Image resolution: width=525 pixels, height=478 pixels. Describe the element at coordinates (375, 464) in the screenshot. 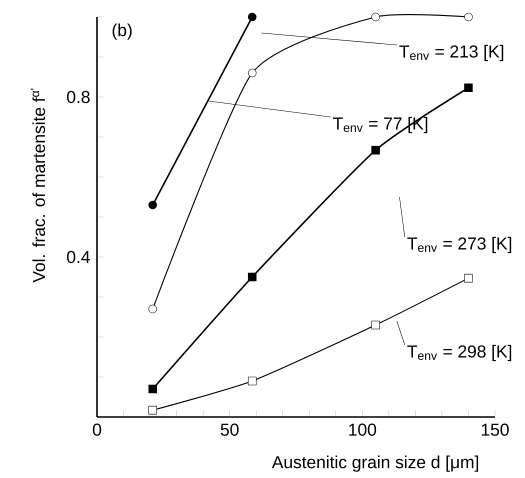

I see `x-axis-title: Austenitic grain size d [μm]` at that location.